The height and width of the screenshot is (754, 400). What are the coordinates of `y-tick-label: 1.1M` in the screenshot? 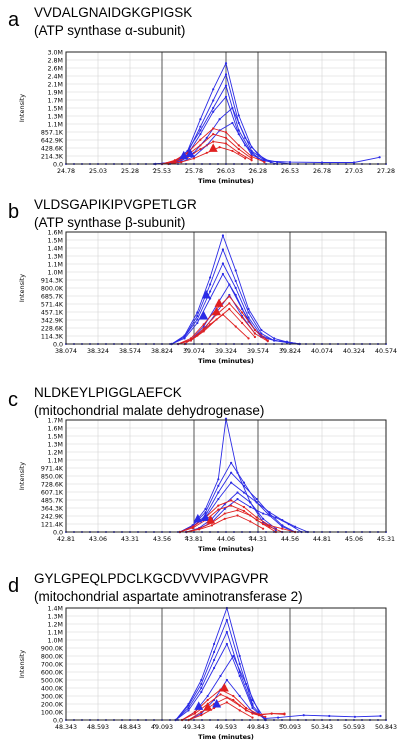 It's located at (55, 125).